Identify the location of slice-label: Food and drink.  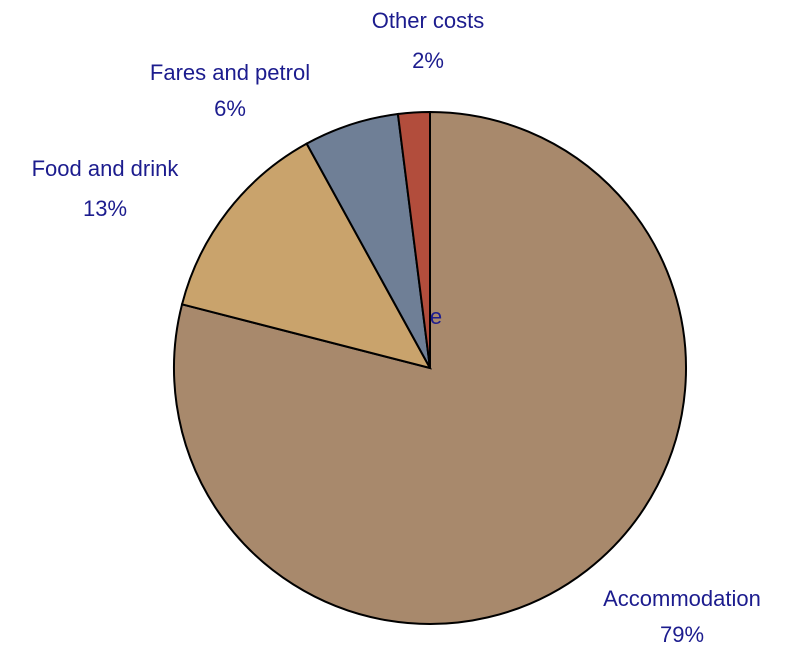
(106, 168).